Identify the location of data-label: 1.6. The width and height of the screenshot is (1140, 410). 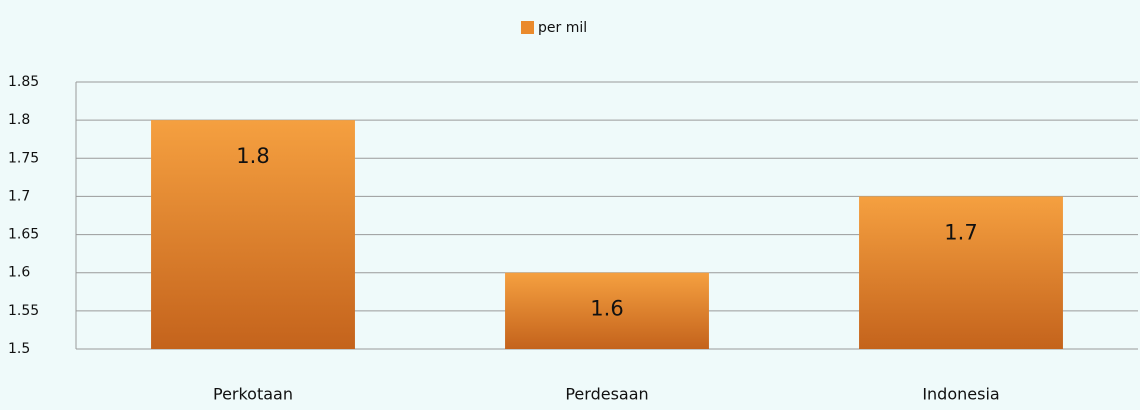
(606, 309).